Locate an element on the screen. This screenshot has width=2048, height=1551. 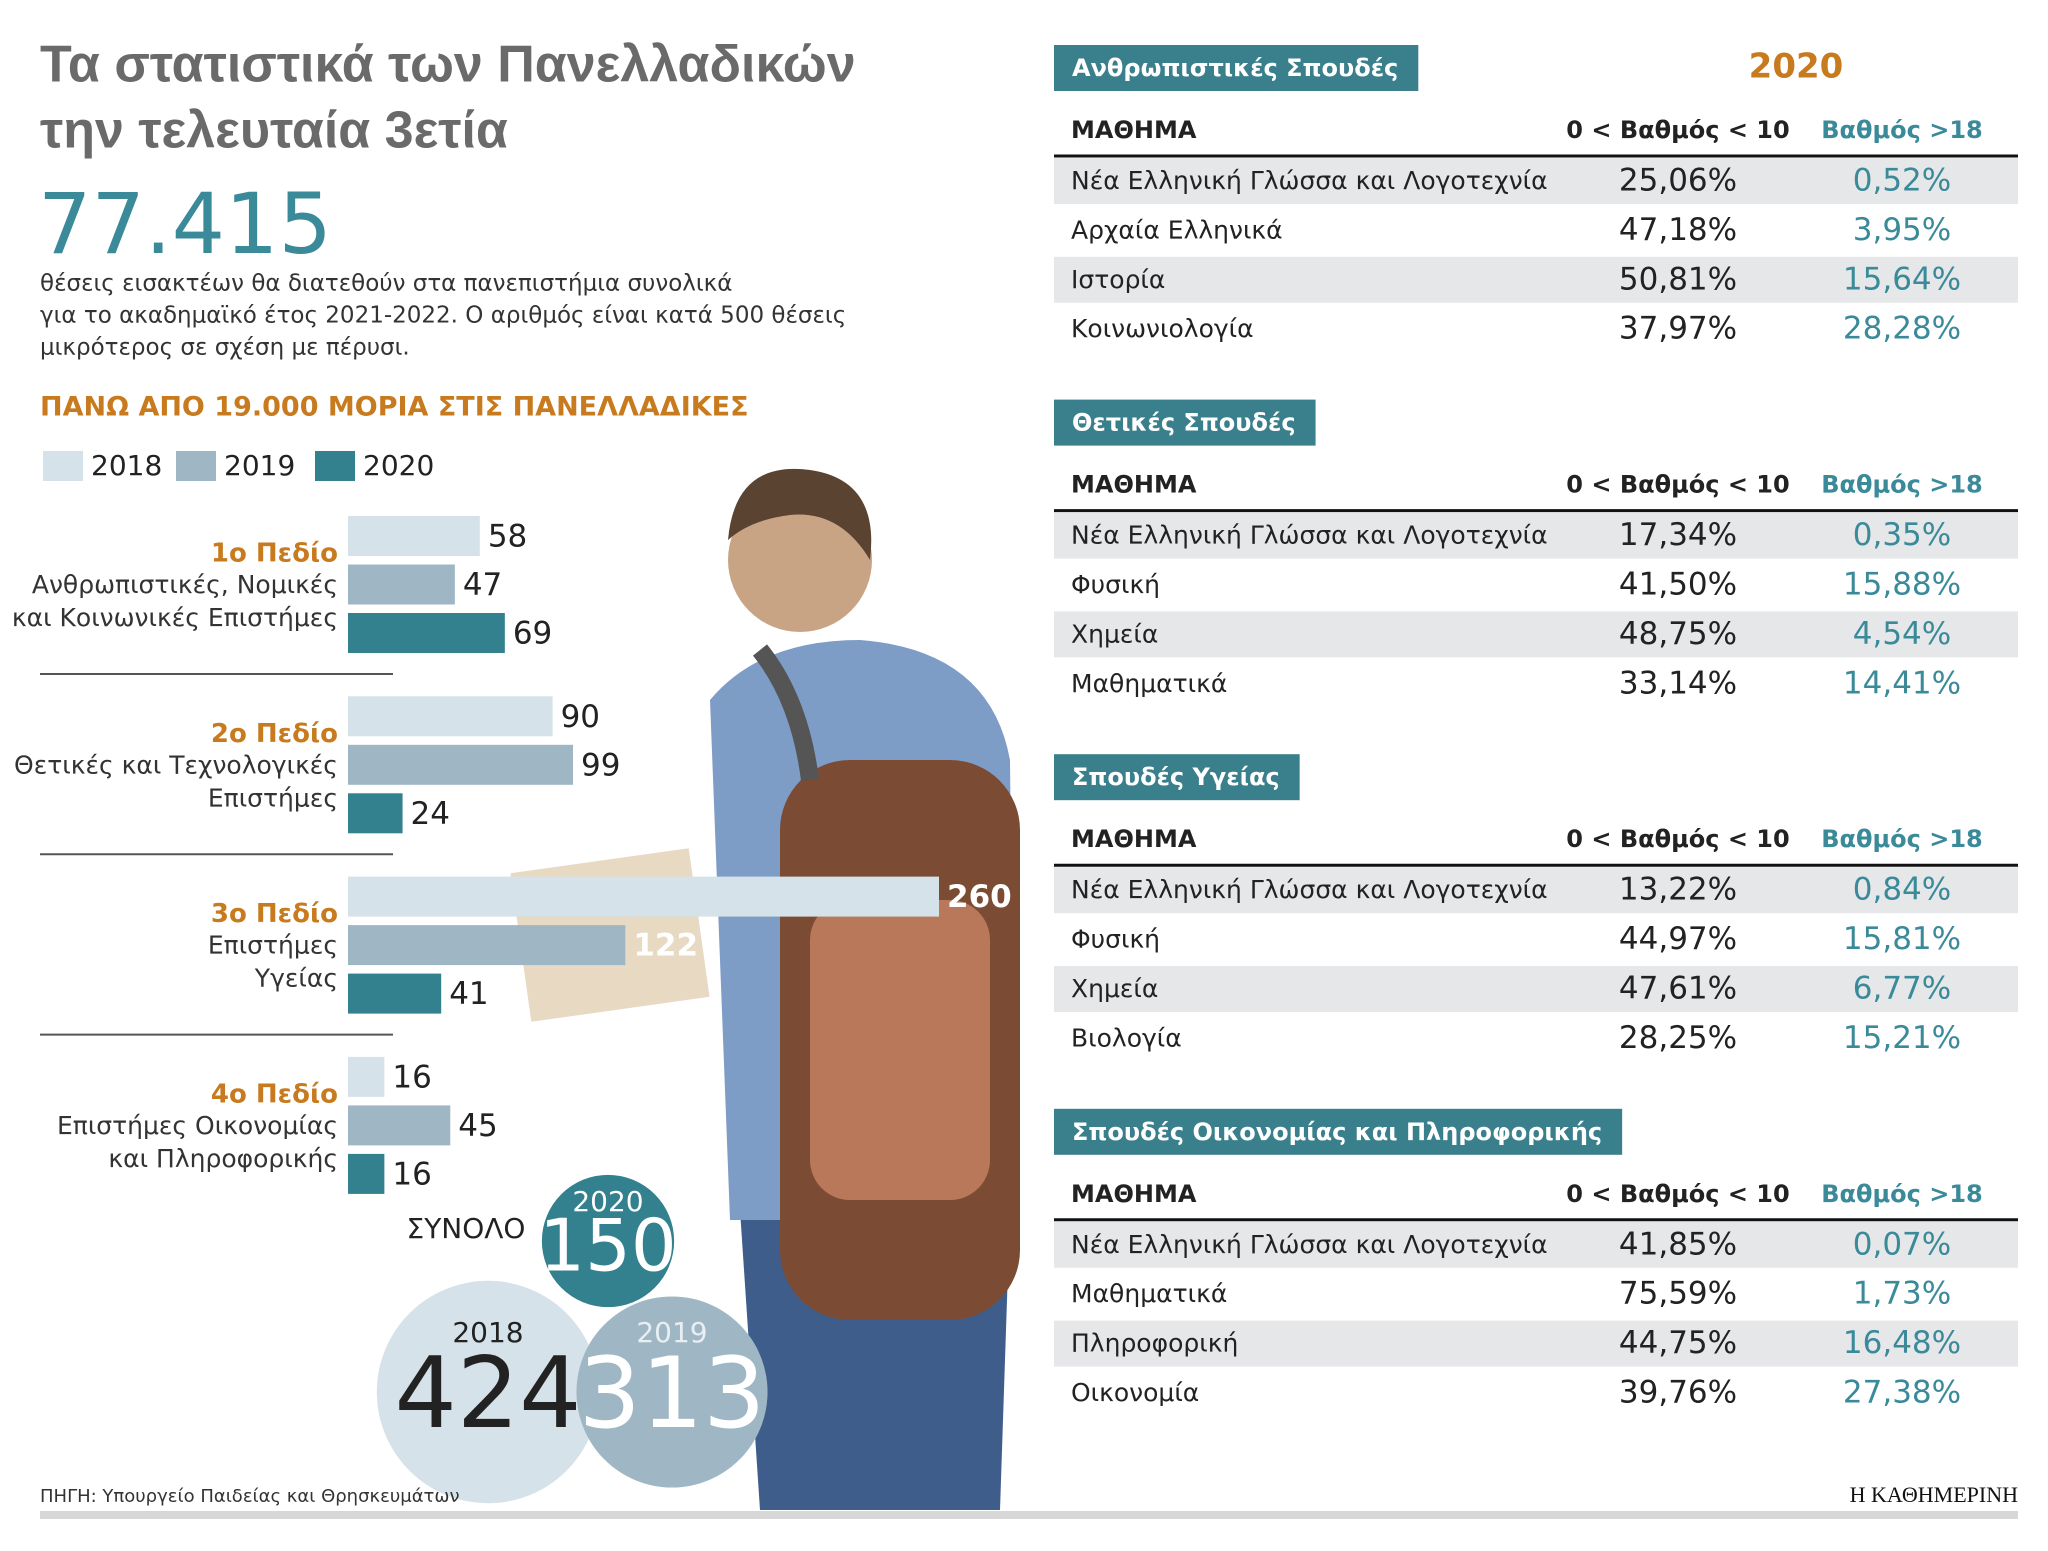
category-description: Ανθρωπιστικές, Νομικές is located at coordinates (185, 584).